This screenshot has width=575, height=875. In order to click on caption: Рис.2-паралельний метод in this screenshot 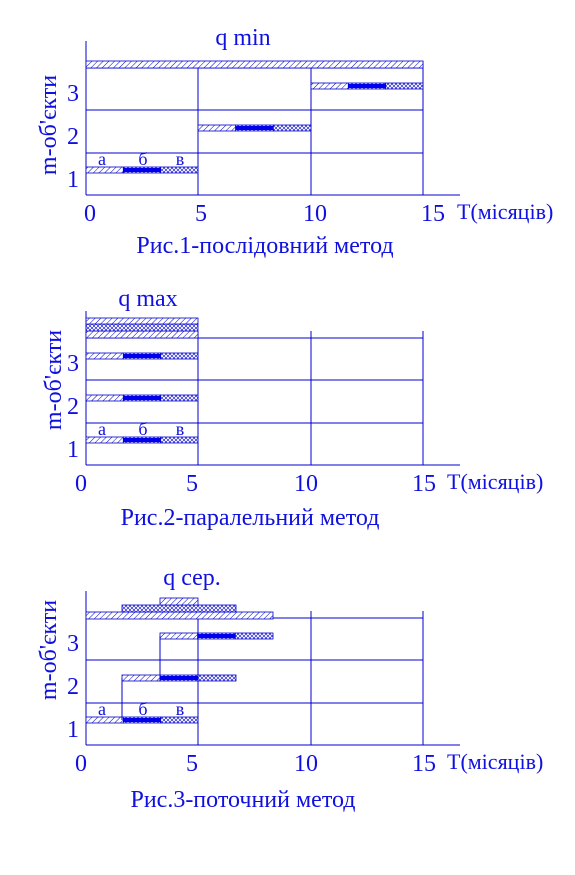, I will do `click(250, 518)`.